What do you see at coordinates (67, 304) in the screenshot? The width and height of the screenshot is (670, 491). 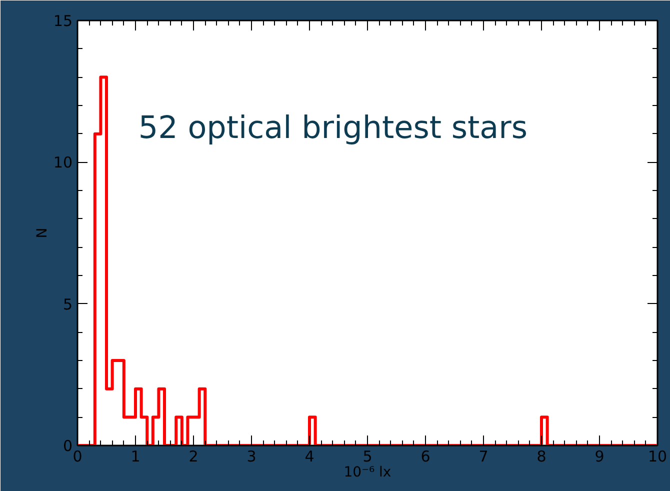 I see `y-tick-label: 5` at bounding box center [67, 304].